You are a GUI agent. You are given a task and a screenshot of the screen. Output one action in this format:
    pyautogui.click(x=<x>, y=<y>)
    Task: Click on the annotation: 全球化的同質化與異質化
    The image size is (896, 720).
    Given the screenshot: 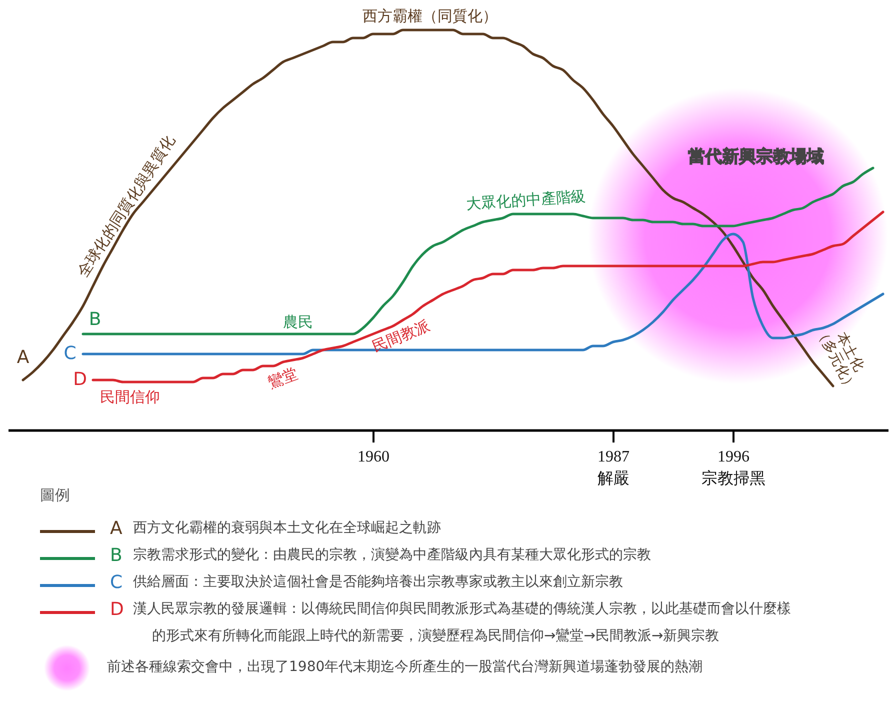 What is the action you would take?
    pyautogui.click(x=126, y=206)
    